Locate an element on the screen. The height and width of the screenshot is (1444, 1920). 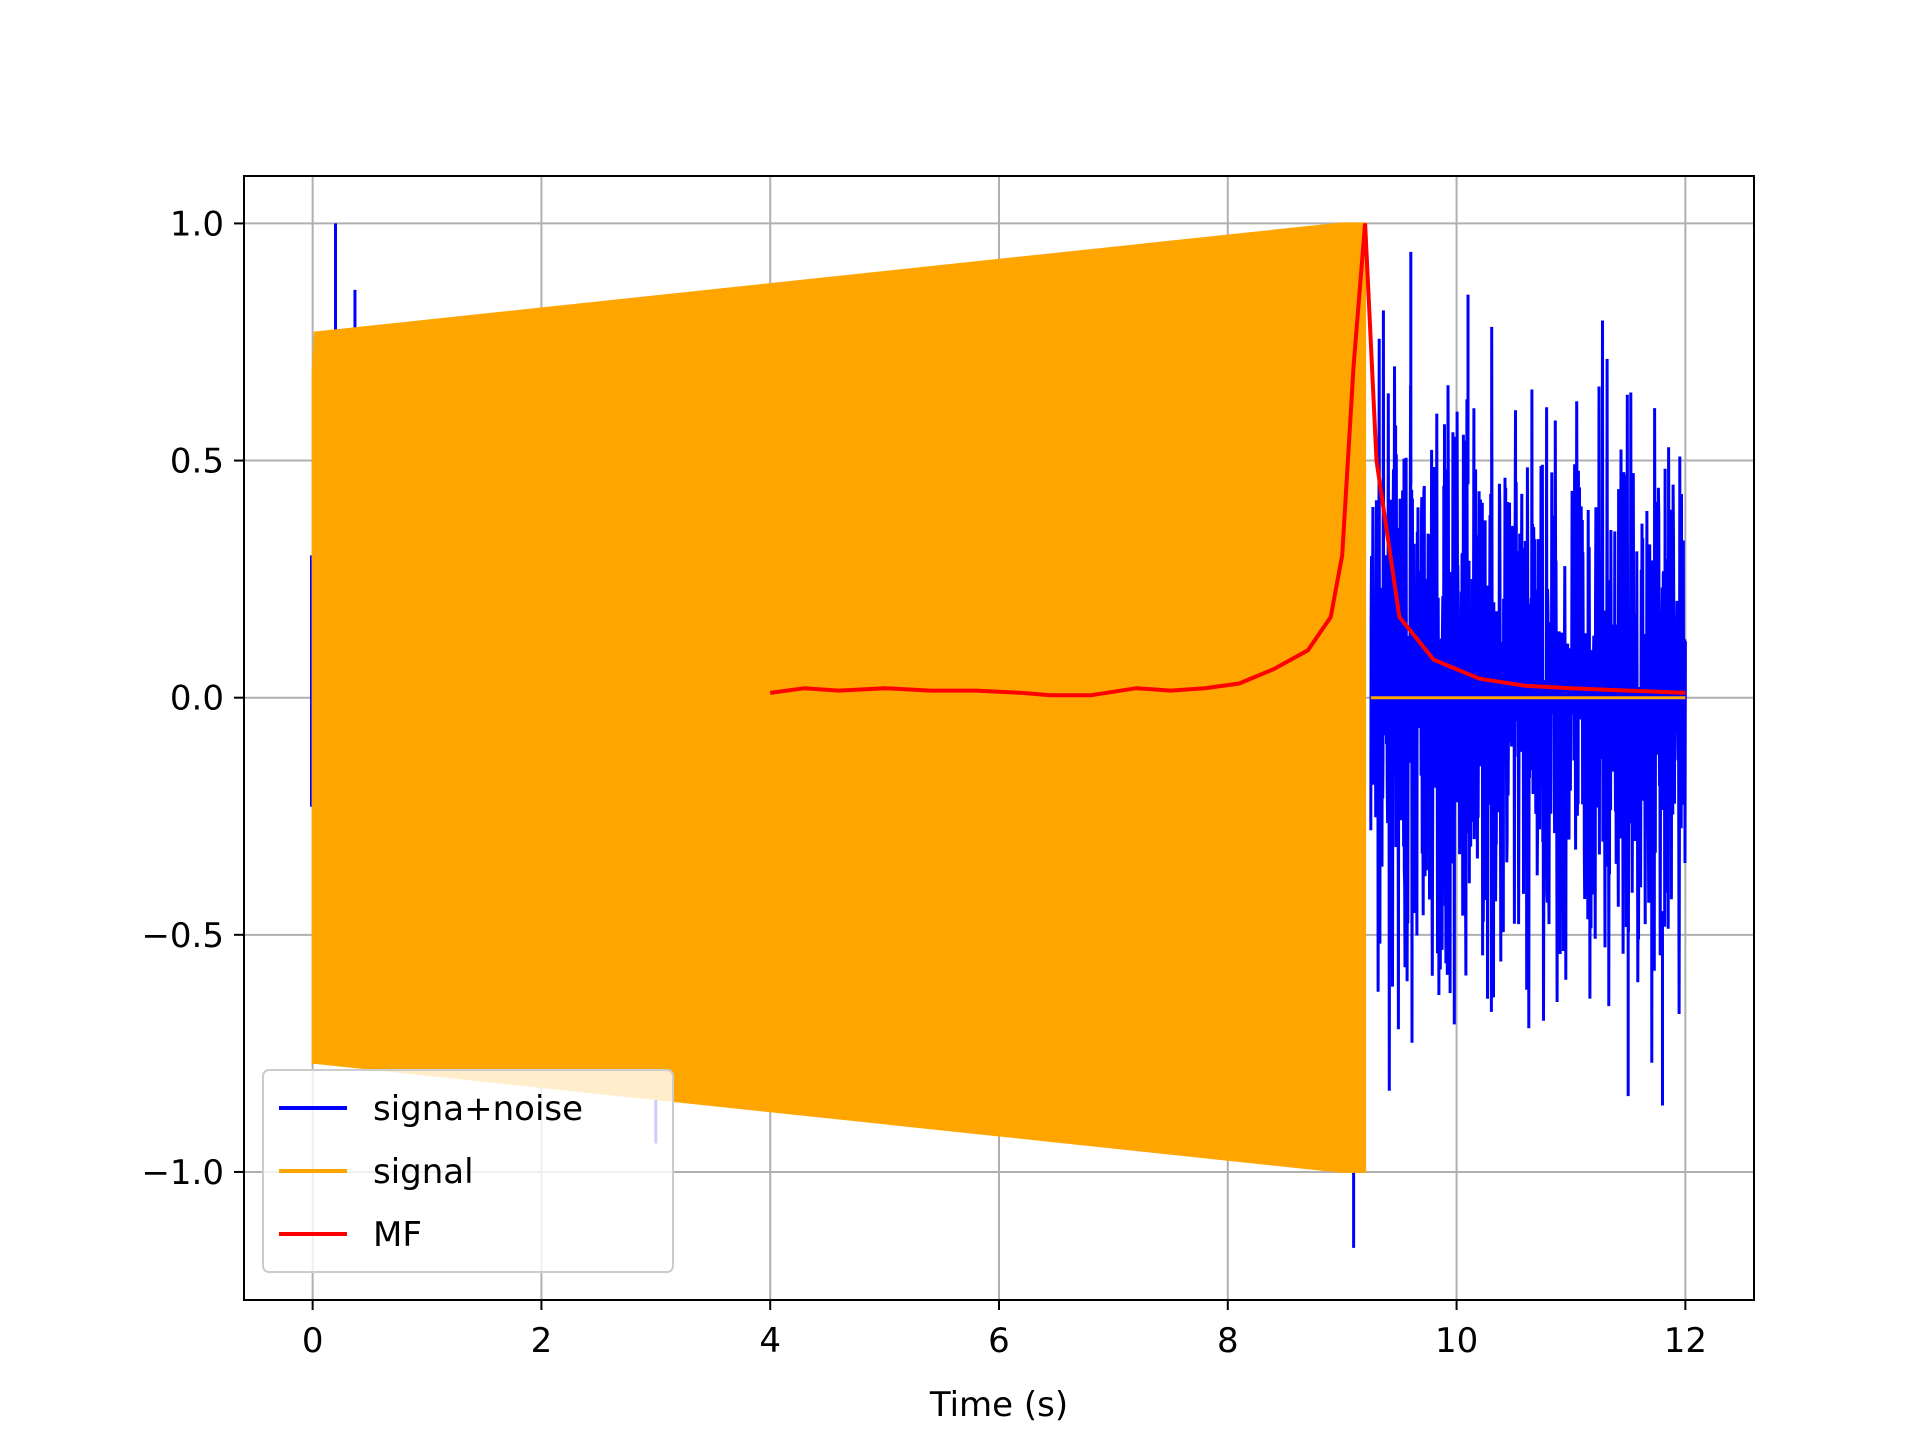
legend-label: MF is located at coordinates (397, 1235).